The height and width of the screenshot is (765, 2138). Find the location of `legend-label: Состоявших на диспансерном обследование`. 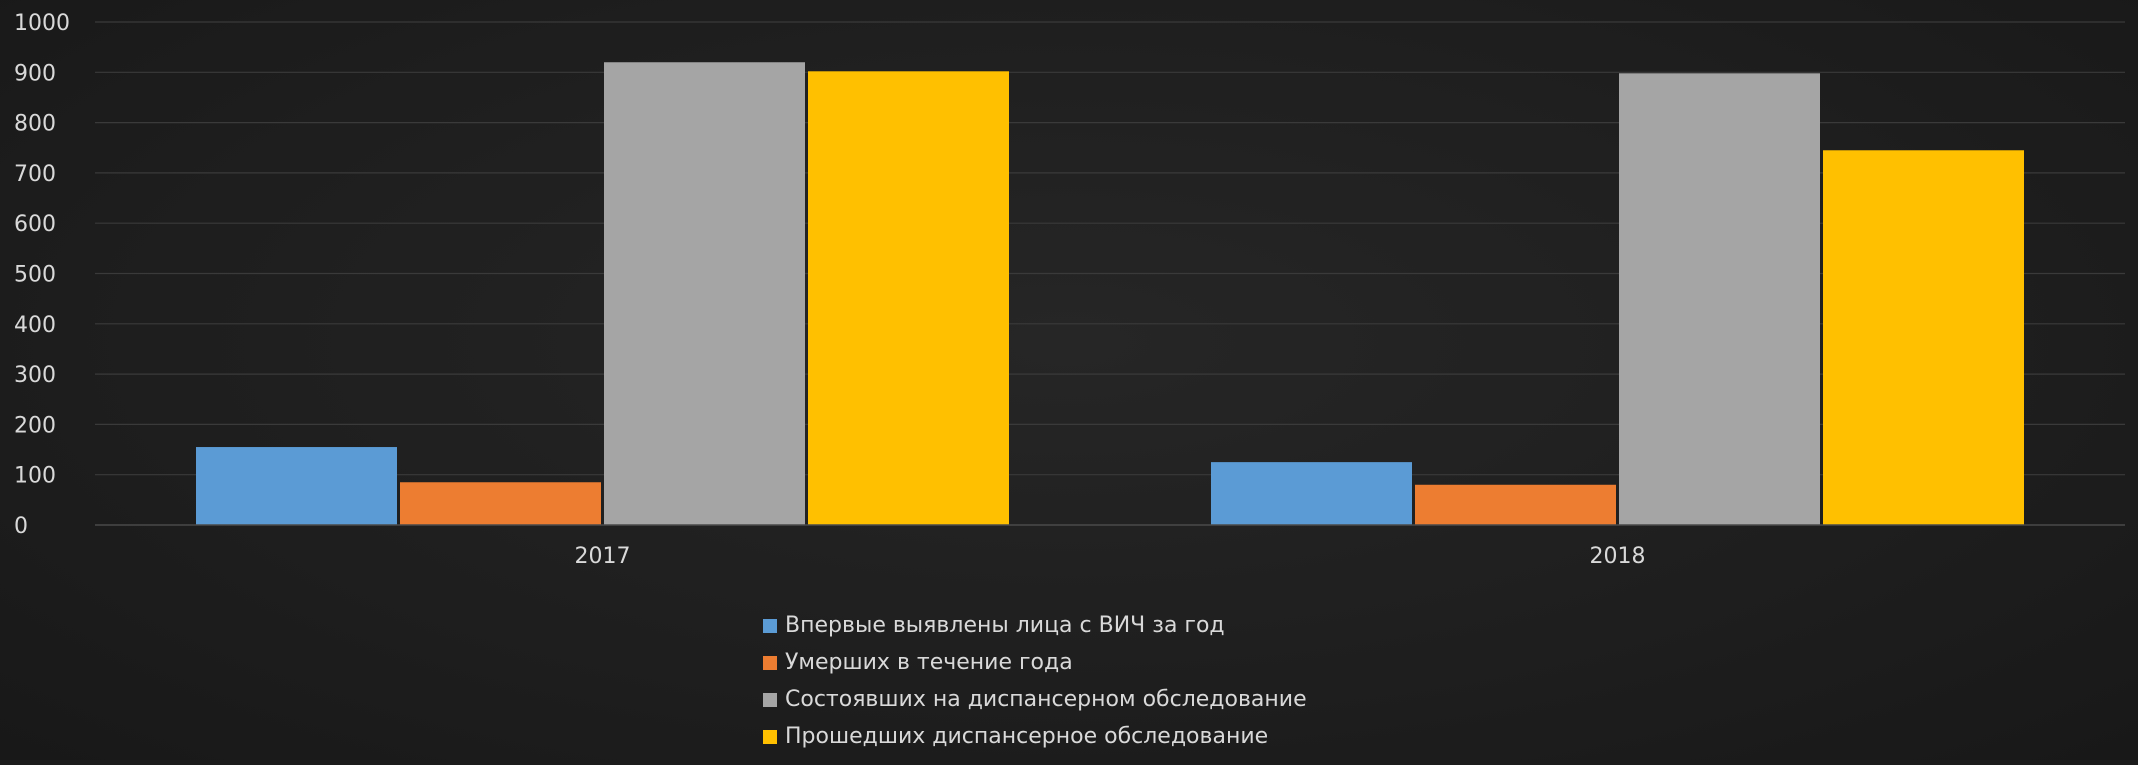

legend-label: Состоявших на диспансерном обследование is located at coordinates (1046, 699).